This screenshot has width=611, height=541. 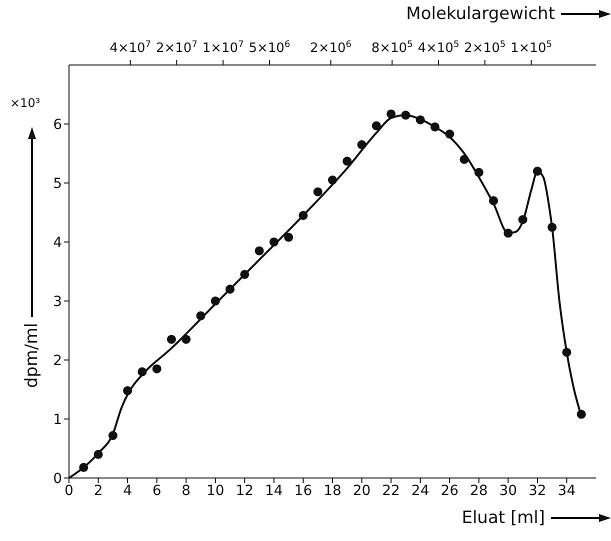 I want to click on y-axis-title: dpm/ml, so click(x=32, y=355).